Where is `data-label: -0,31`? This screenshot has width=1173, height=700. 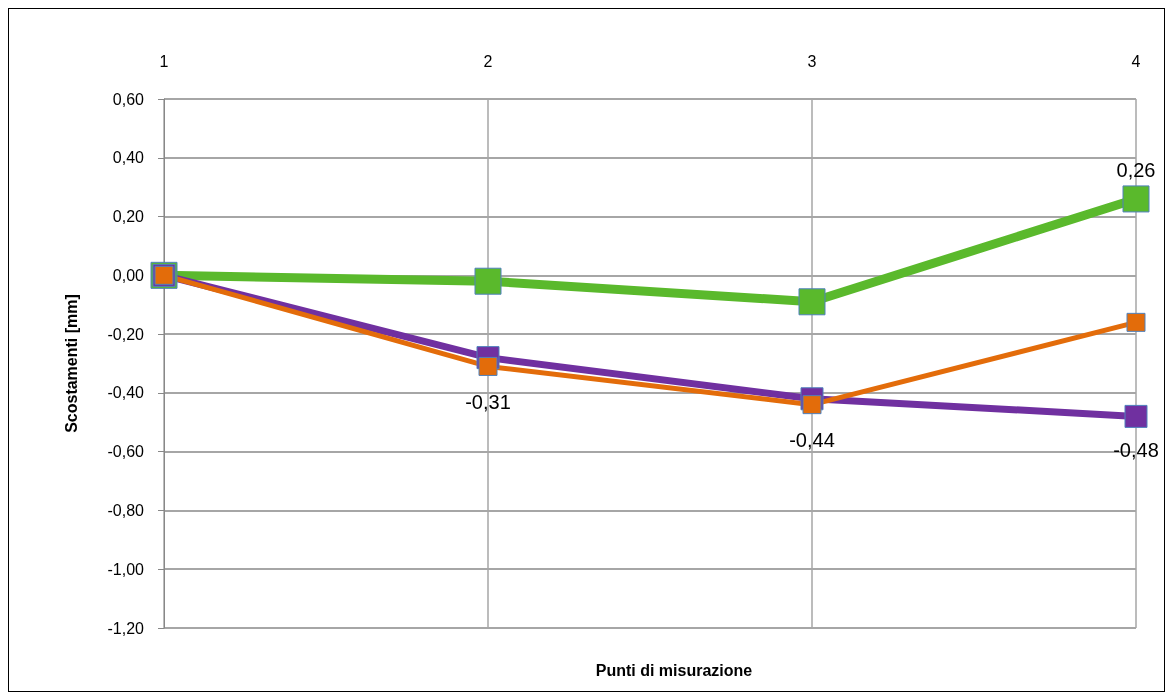 data-label: -0,31 is located at coordinates (488, 401).